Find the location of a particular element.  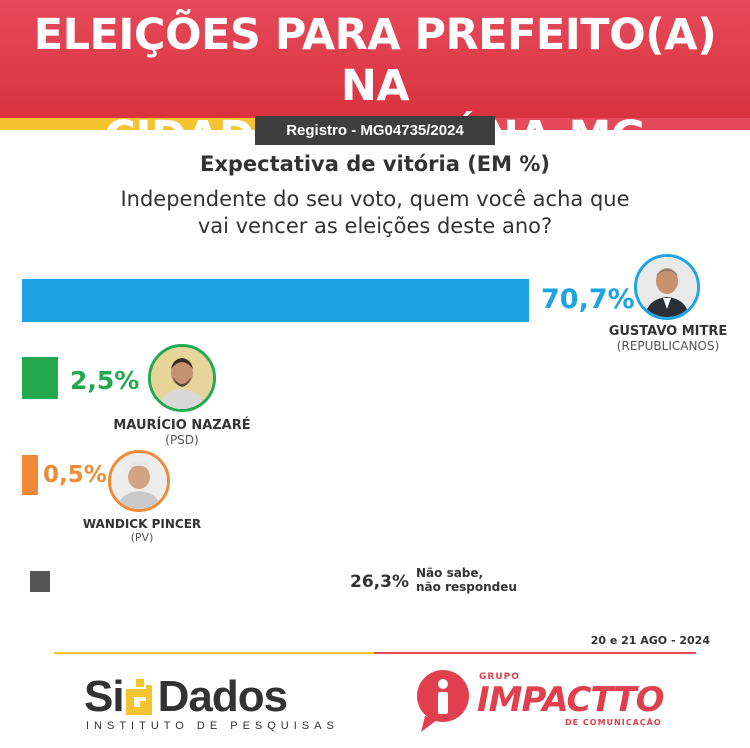

name-gustavo-mitre: GUSTAVO MITRE is located at coordinates (668, 331).